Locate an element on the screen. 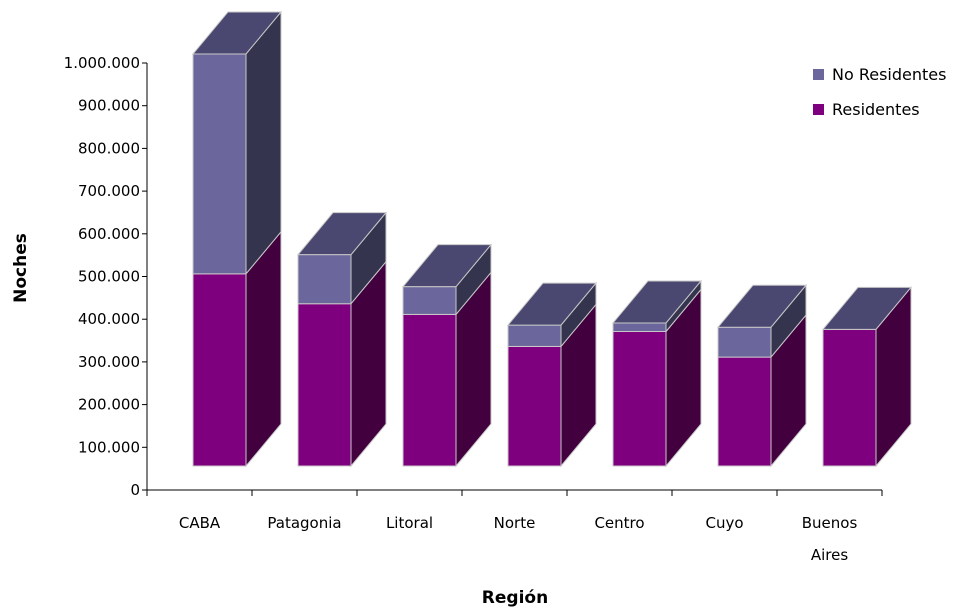 The height and width of the screenshot is (611, 970). legend-item: No Residentes is located at coordinates (879, 74).